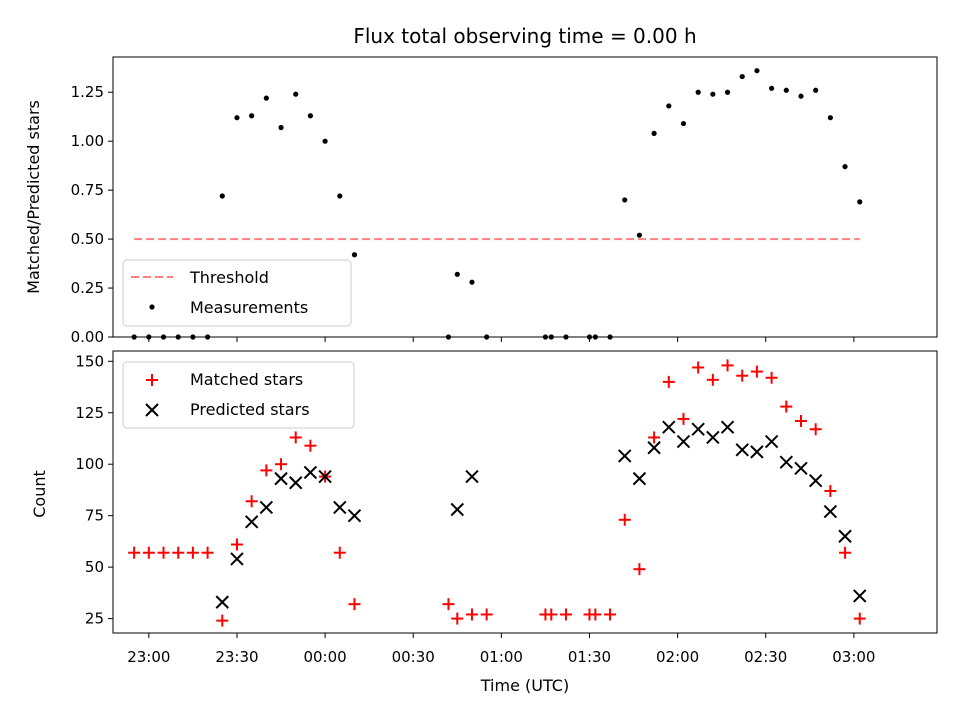  What do you see at coordinates (87, 141) in the screenshot?
I see `top-y-tick-label: 1.00` at bounding box center [87, 141].